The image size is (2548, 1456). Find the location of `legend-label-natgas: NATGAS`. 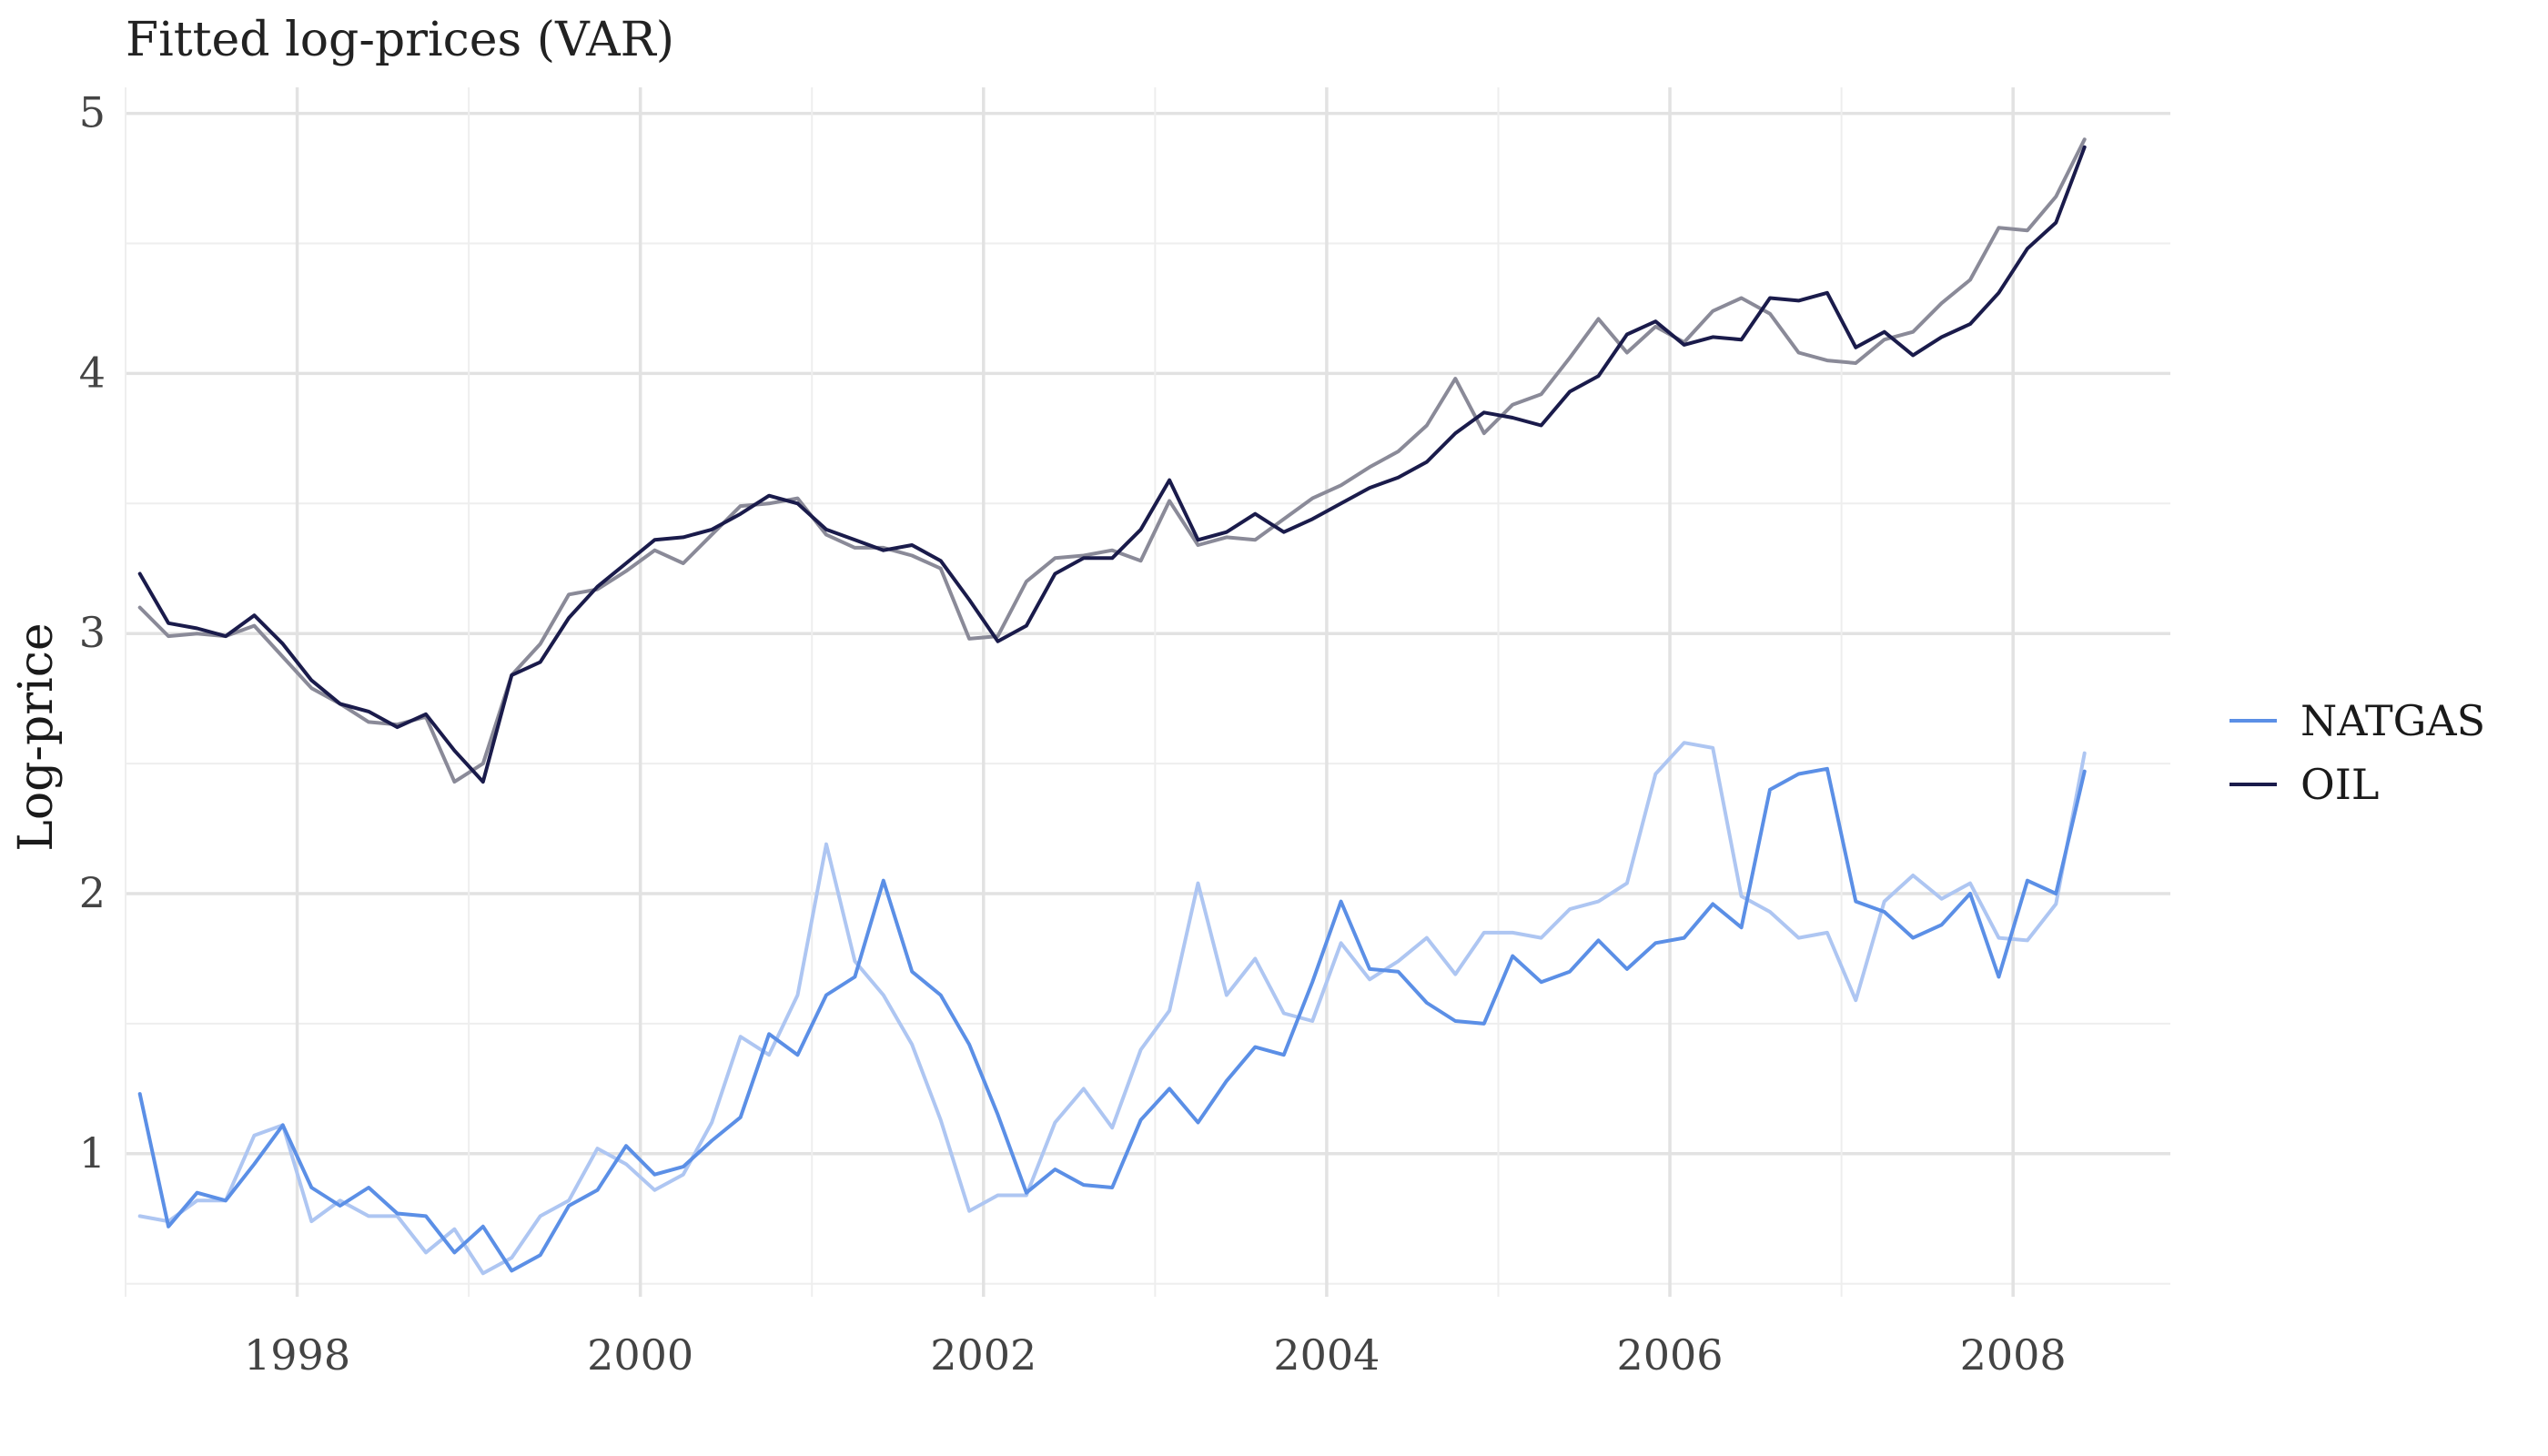

legend-label-natgas: NATGAS is located at coordinates (2393, 721).